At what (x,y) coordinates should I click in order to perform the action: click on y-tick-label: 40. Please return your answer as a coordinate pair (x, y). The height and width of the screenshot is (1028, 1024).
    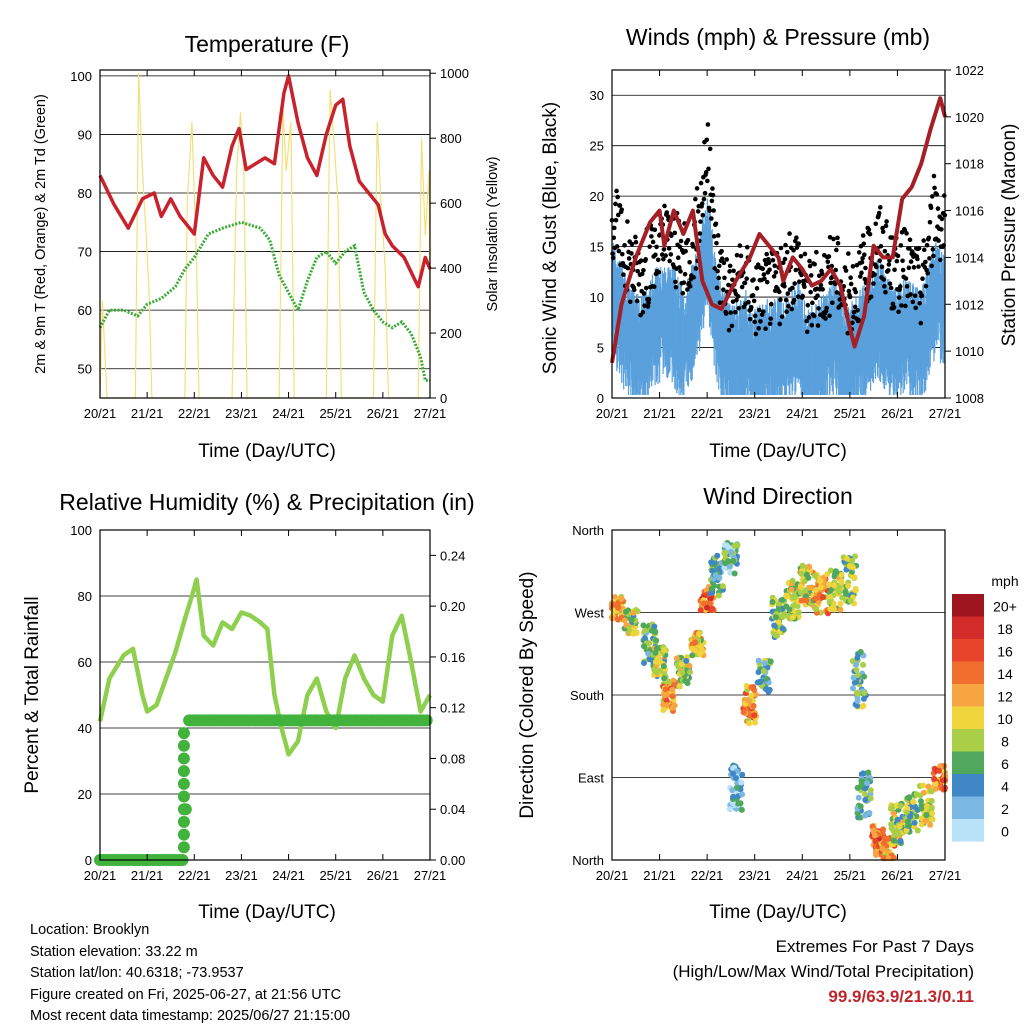
    Looking at the image, I should click on (85, 728).